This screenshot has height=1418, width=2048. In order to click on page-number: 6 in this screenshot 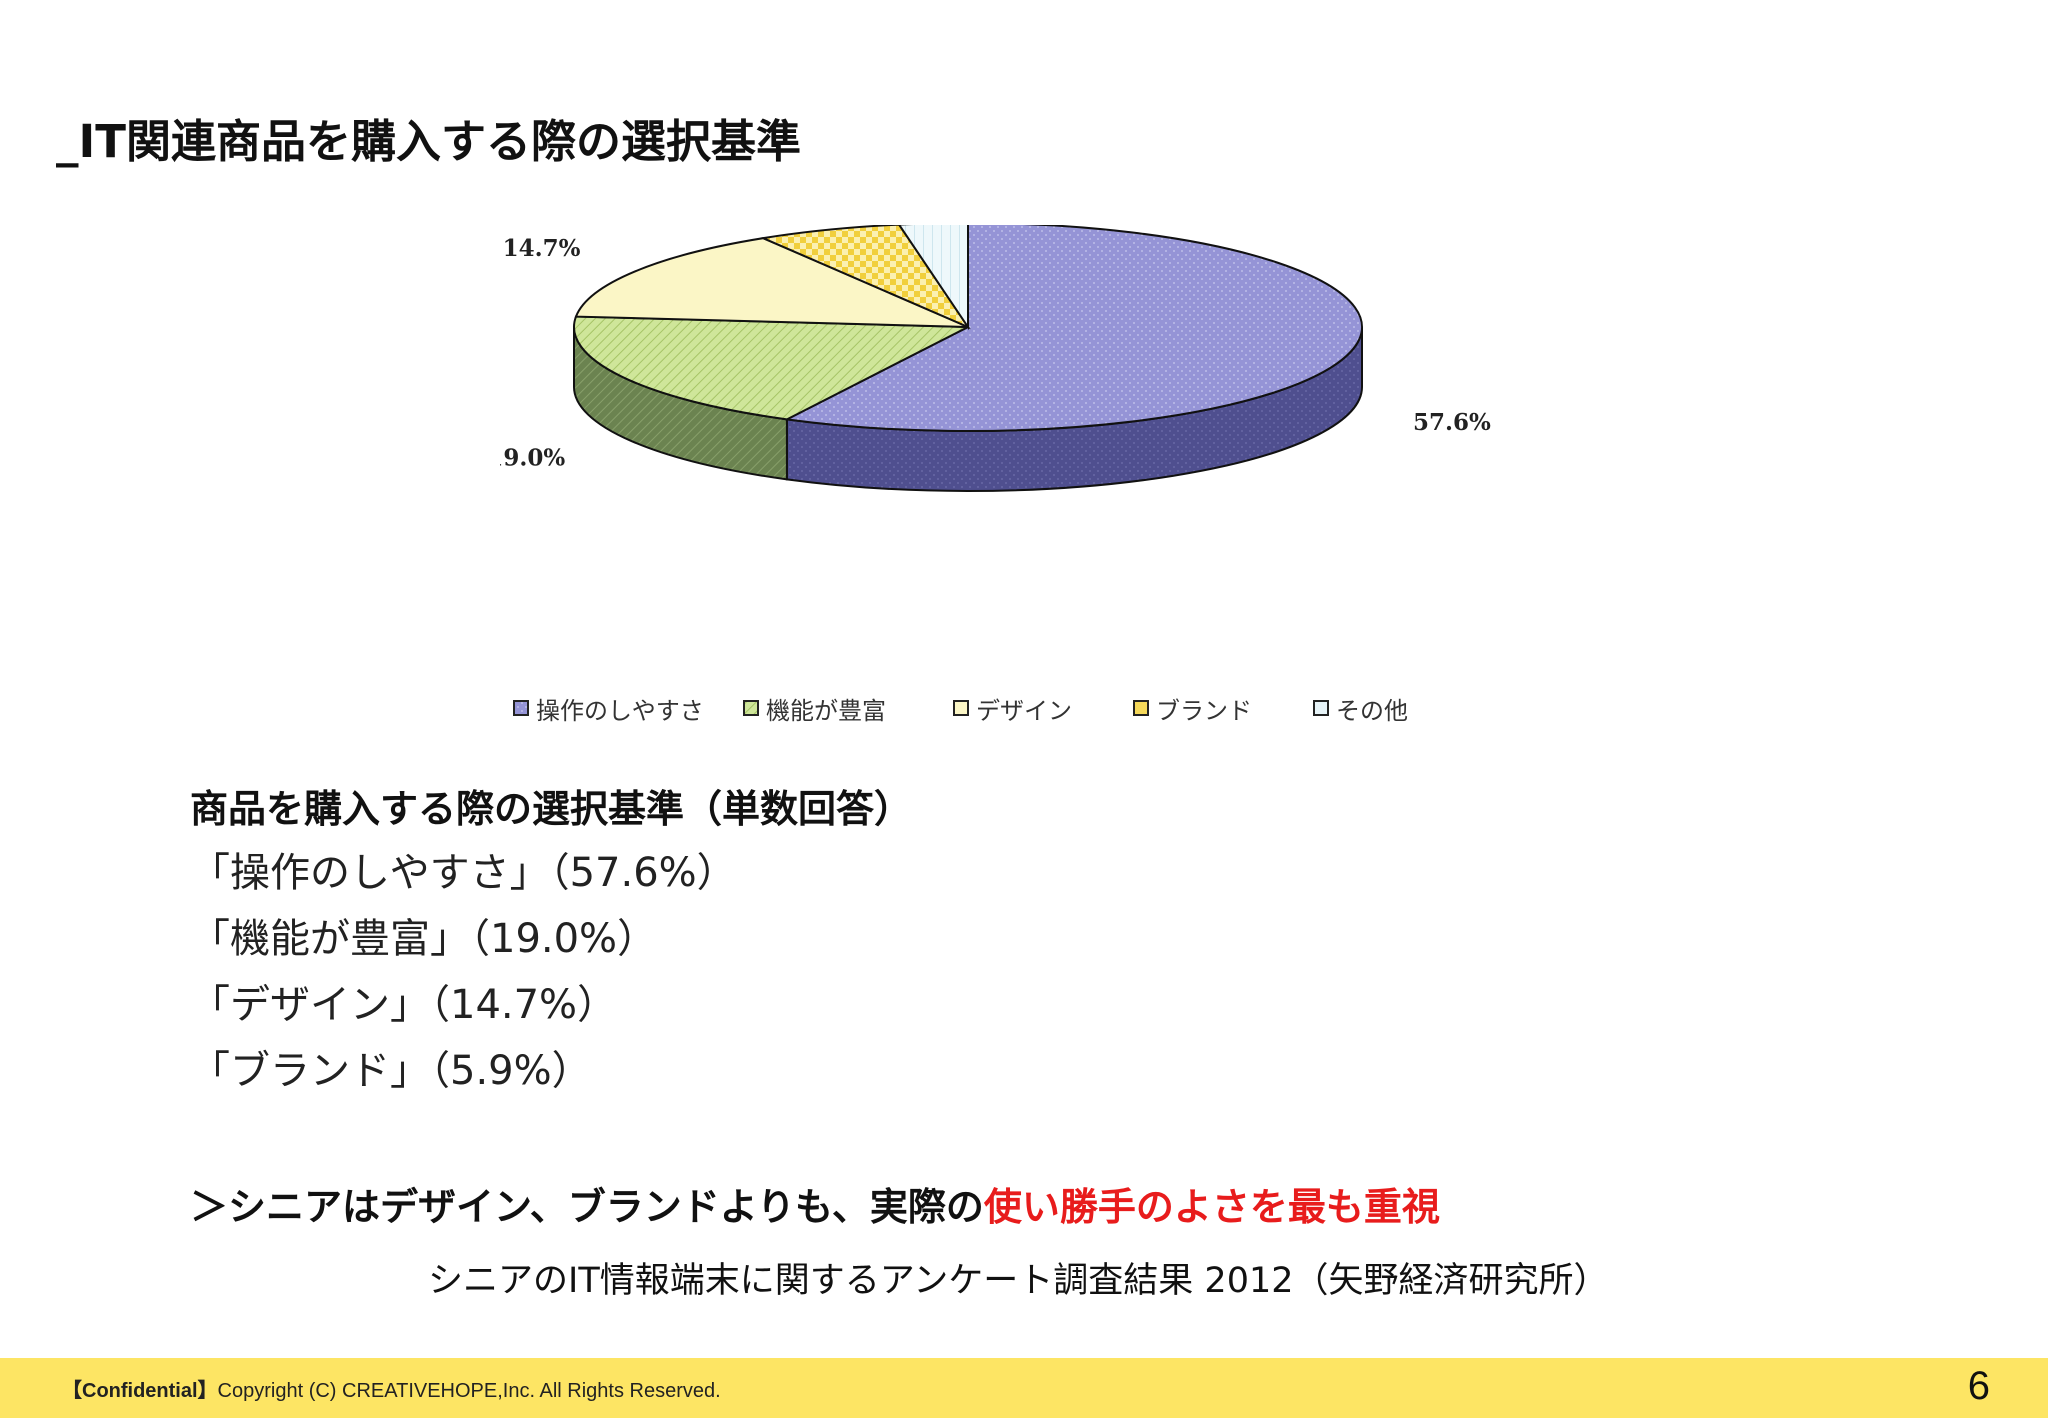, I will do `click(1978, 1386)`.